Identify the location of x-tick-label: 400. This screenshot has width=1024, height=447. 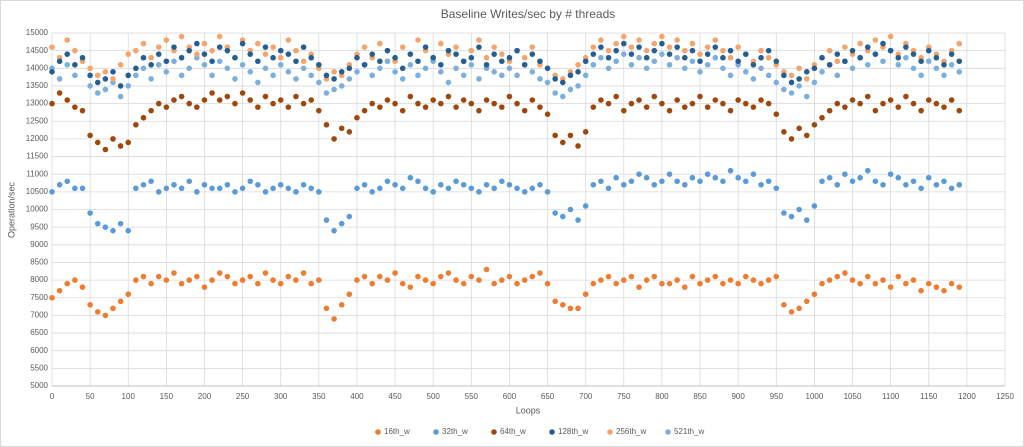
(357, 396).